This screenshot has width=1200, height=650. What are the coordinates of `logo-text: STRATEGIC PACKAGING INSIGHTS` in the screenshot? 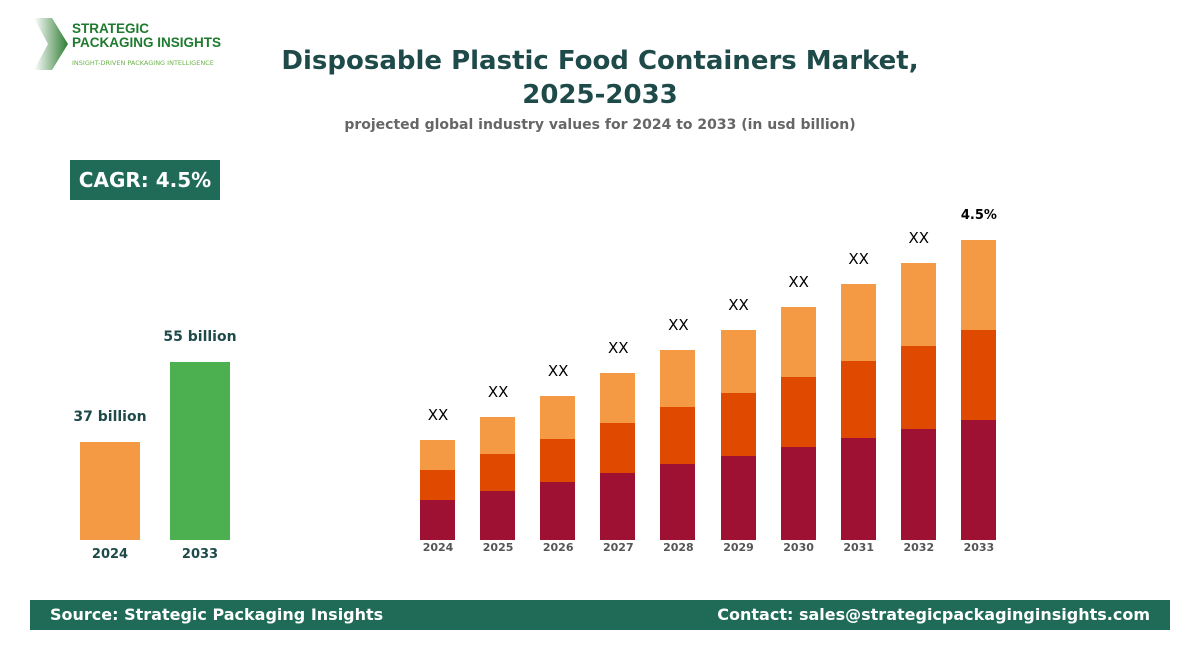 It's located at (147, 35).